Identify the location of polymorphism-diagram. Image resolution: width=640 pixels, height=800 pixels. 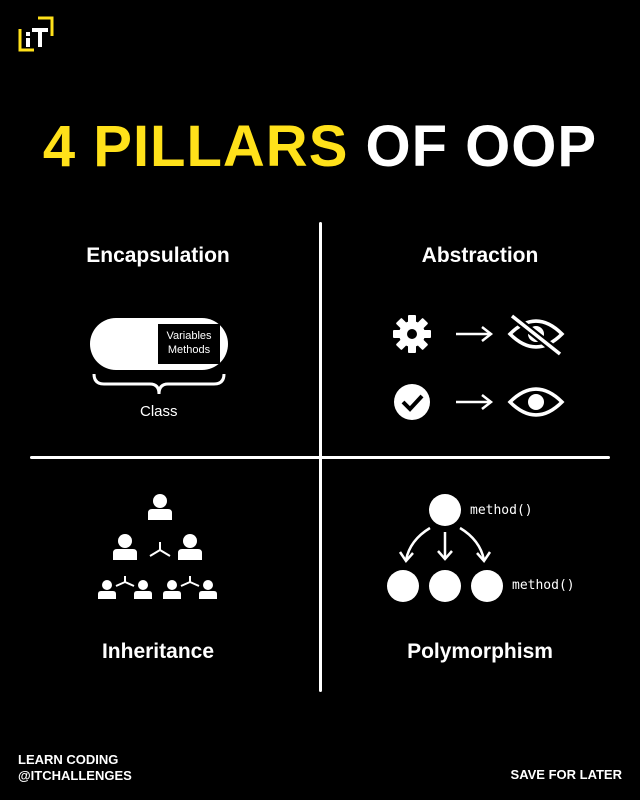
(445, 548).